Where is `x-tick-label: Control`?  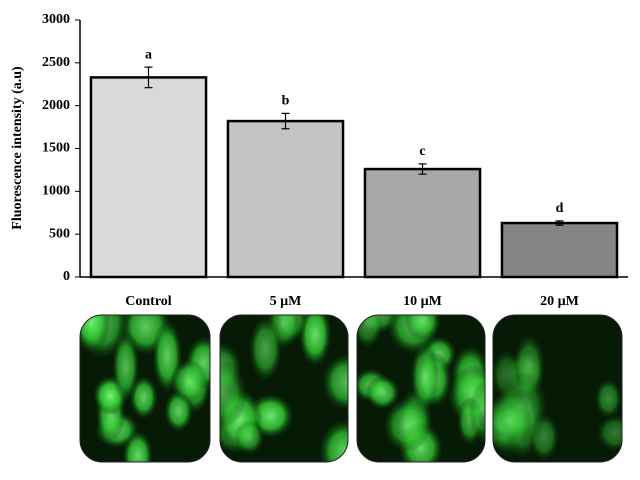 x-tick-label: Control is located at coordinates (148, 301).